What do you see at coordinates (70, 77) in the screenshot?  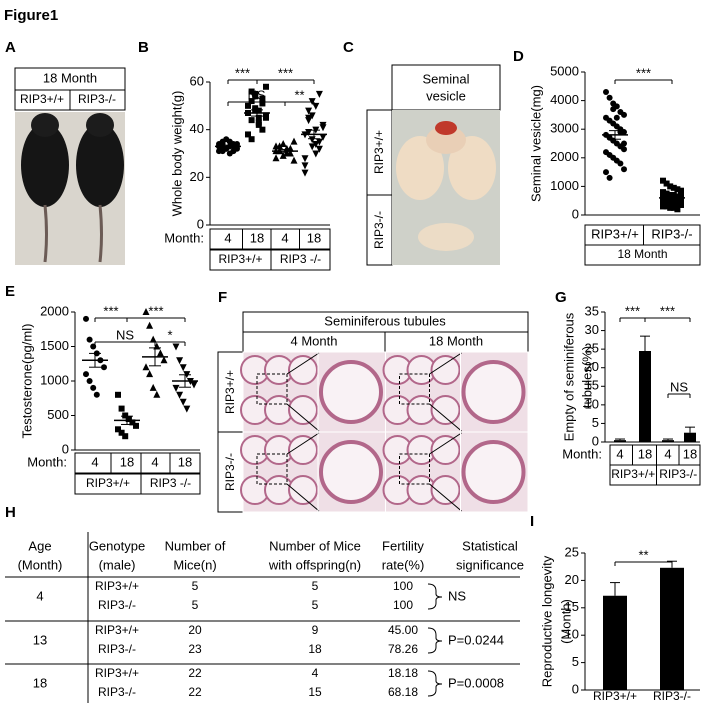 I see `table-header: 18 Month` at bounding box center [70, 77].